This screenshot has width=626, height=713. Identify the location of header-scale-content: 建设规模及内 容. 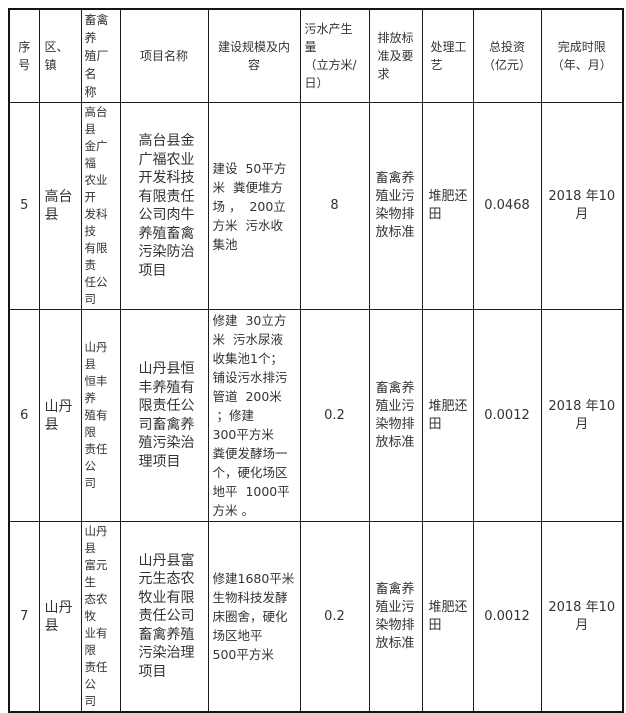
(254, 55).